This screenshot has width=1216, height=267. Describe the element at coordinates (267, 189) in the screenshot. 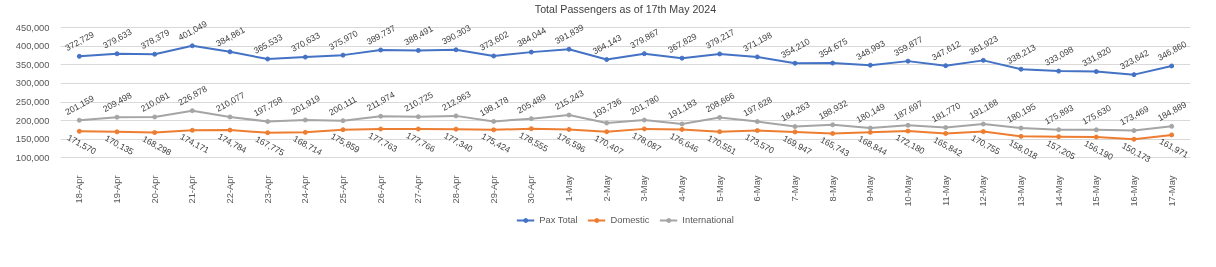

I see `x-tick-label: 23-Apr` at that location.